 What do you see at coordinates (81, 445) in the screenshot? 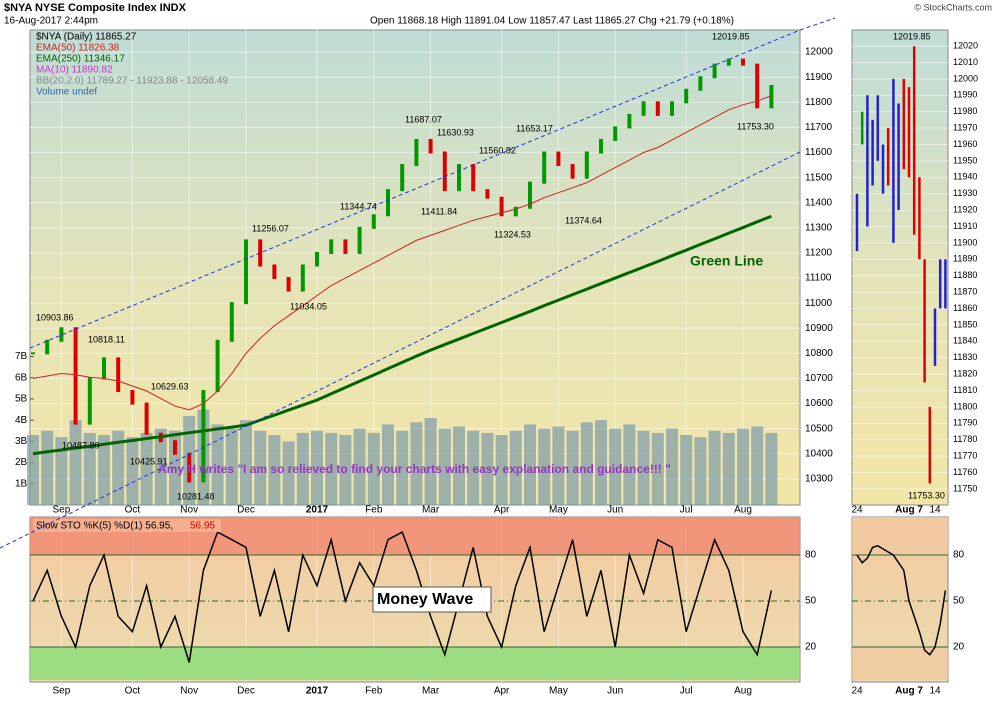
I see `price-label: 10487.80` at bounding box center [81, 445].